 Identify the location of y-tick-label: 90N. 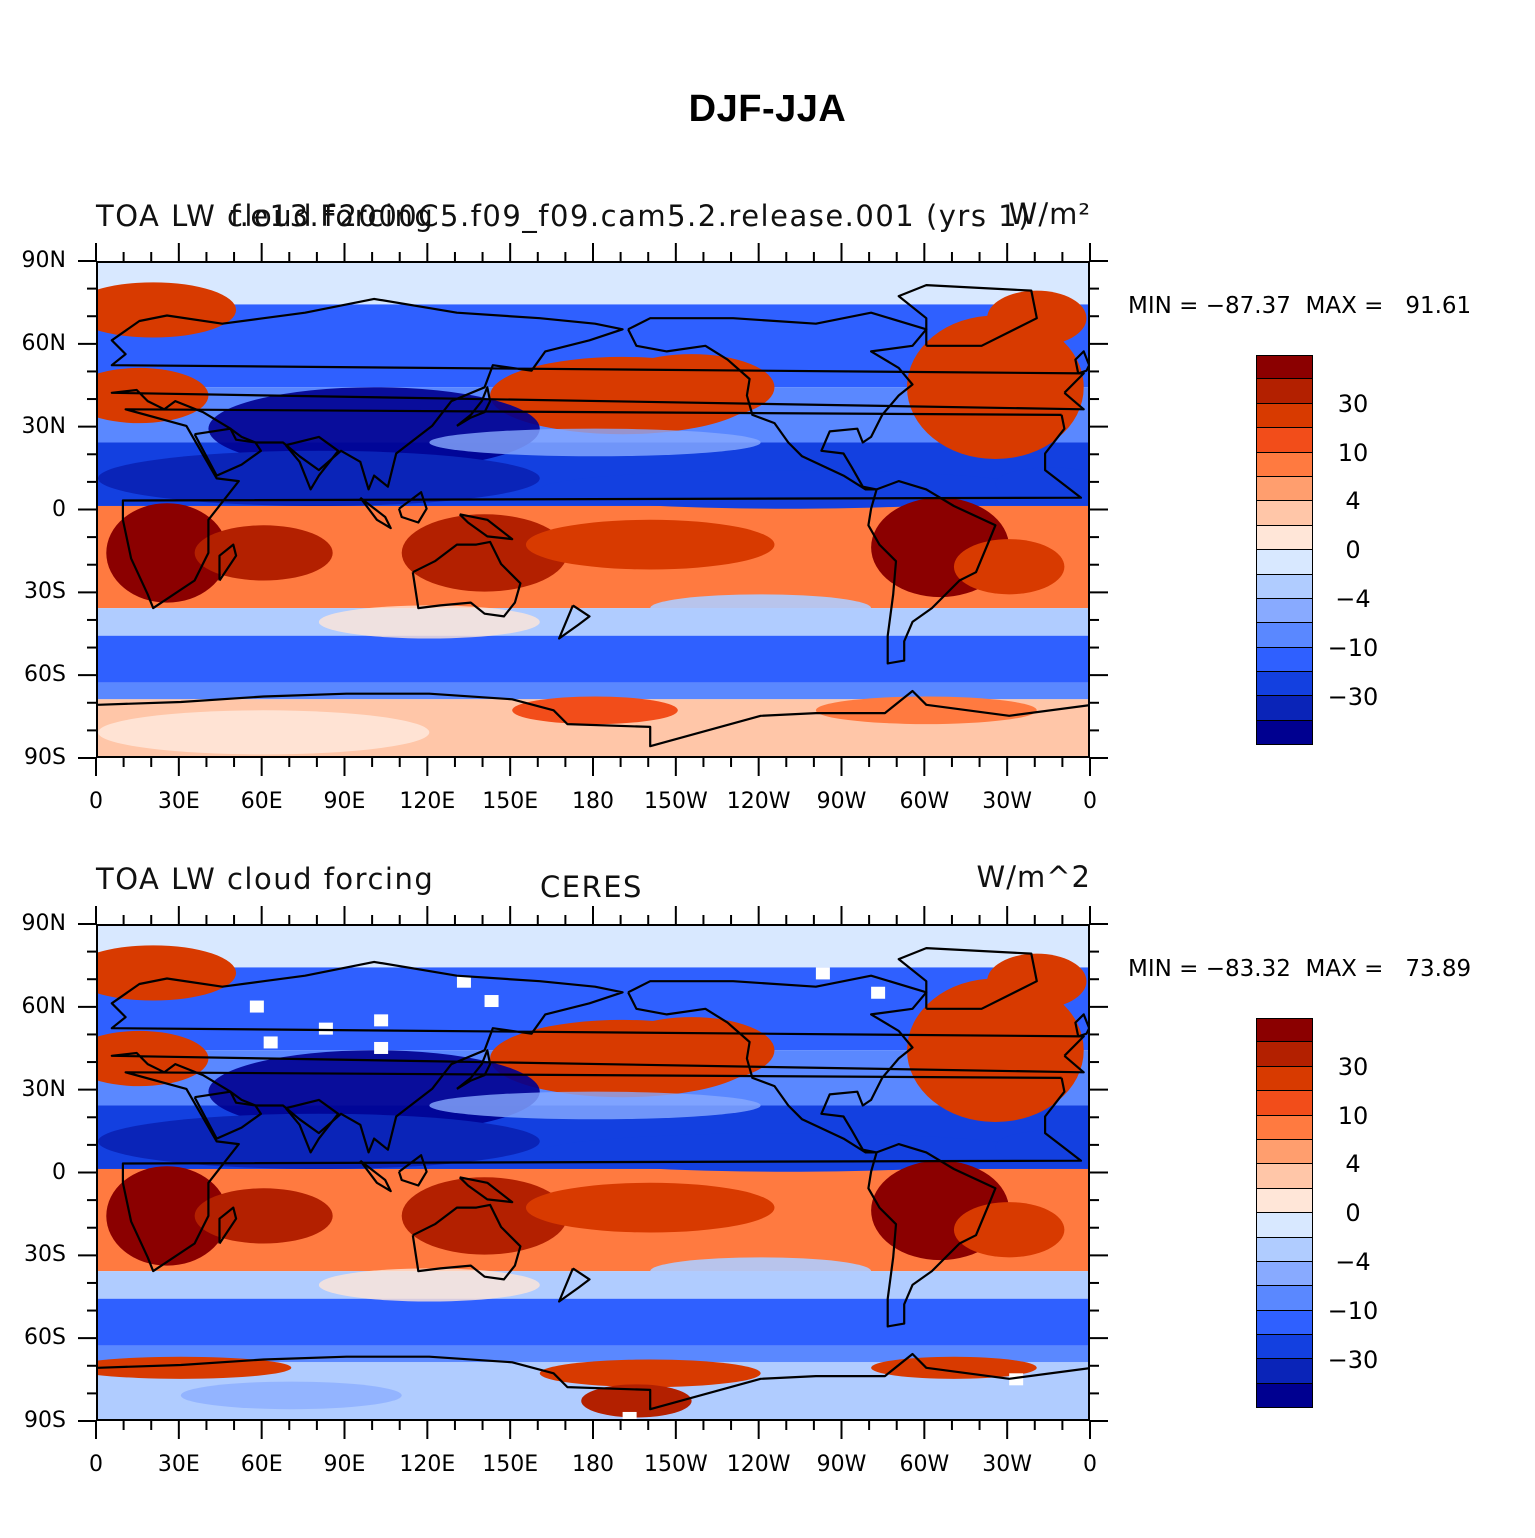
(43, 923).